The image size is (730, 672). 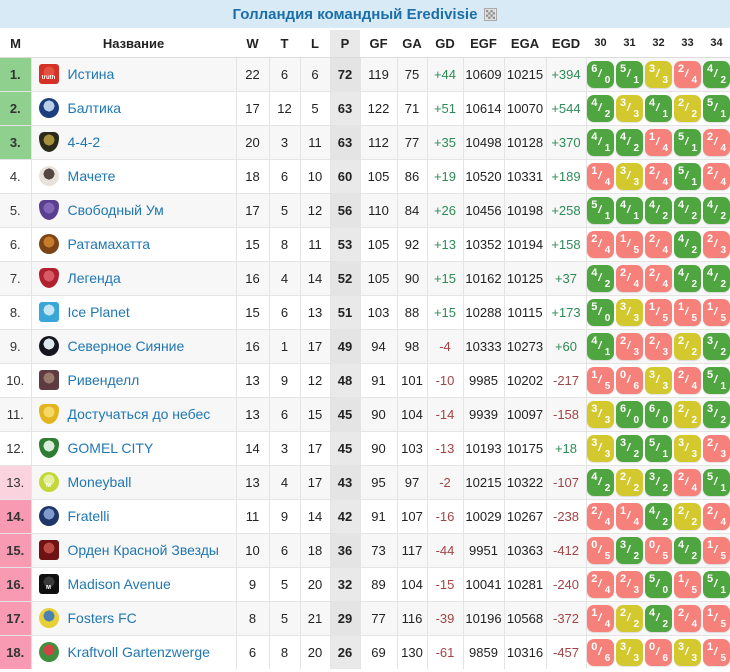 I want to click on page-title: Голландия командный Eredivisie, so click(x=355, y=14).